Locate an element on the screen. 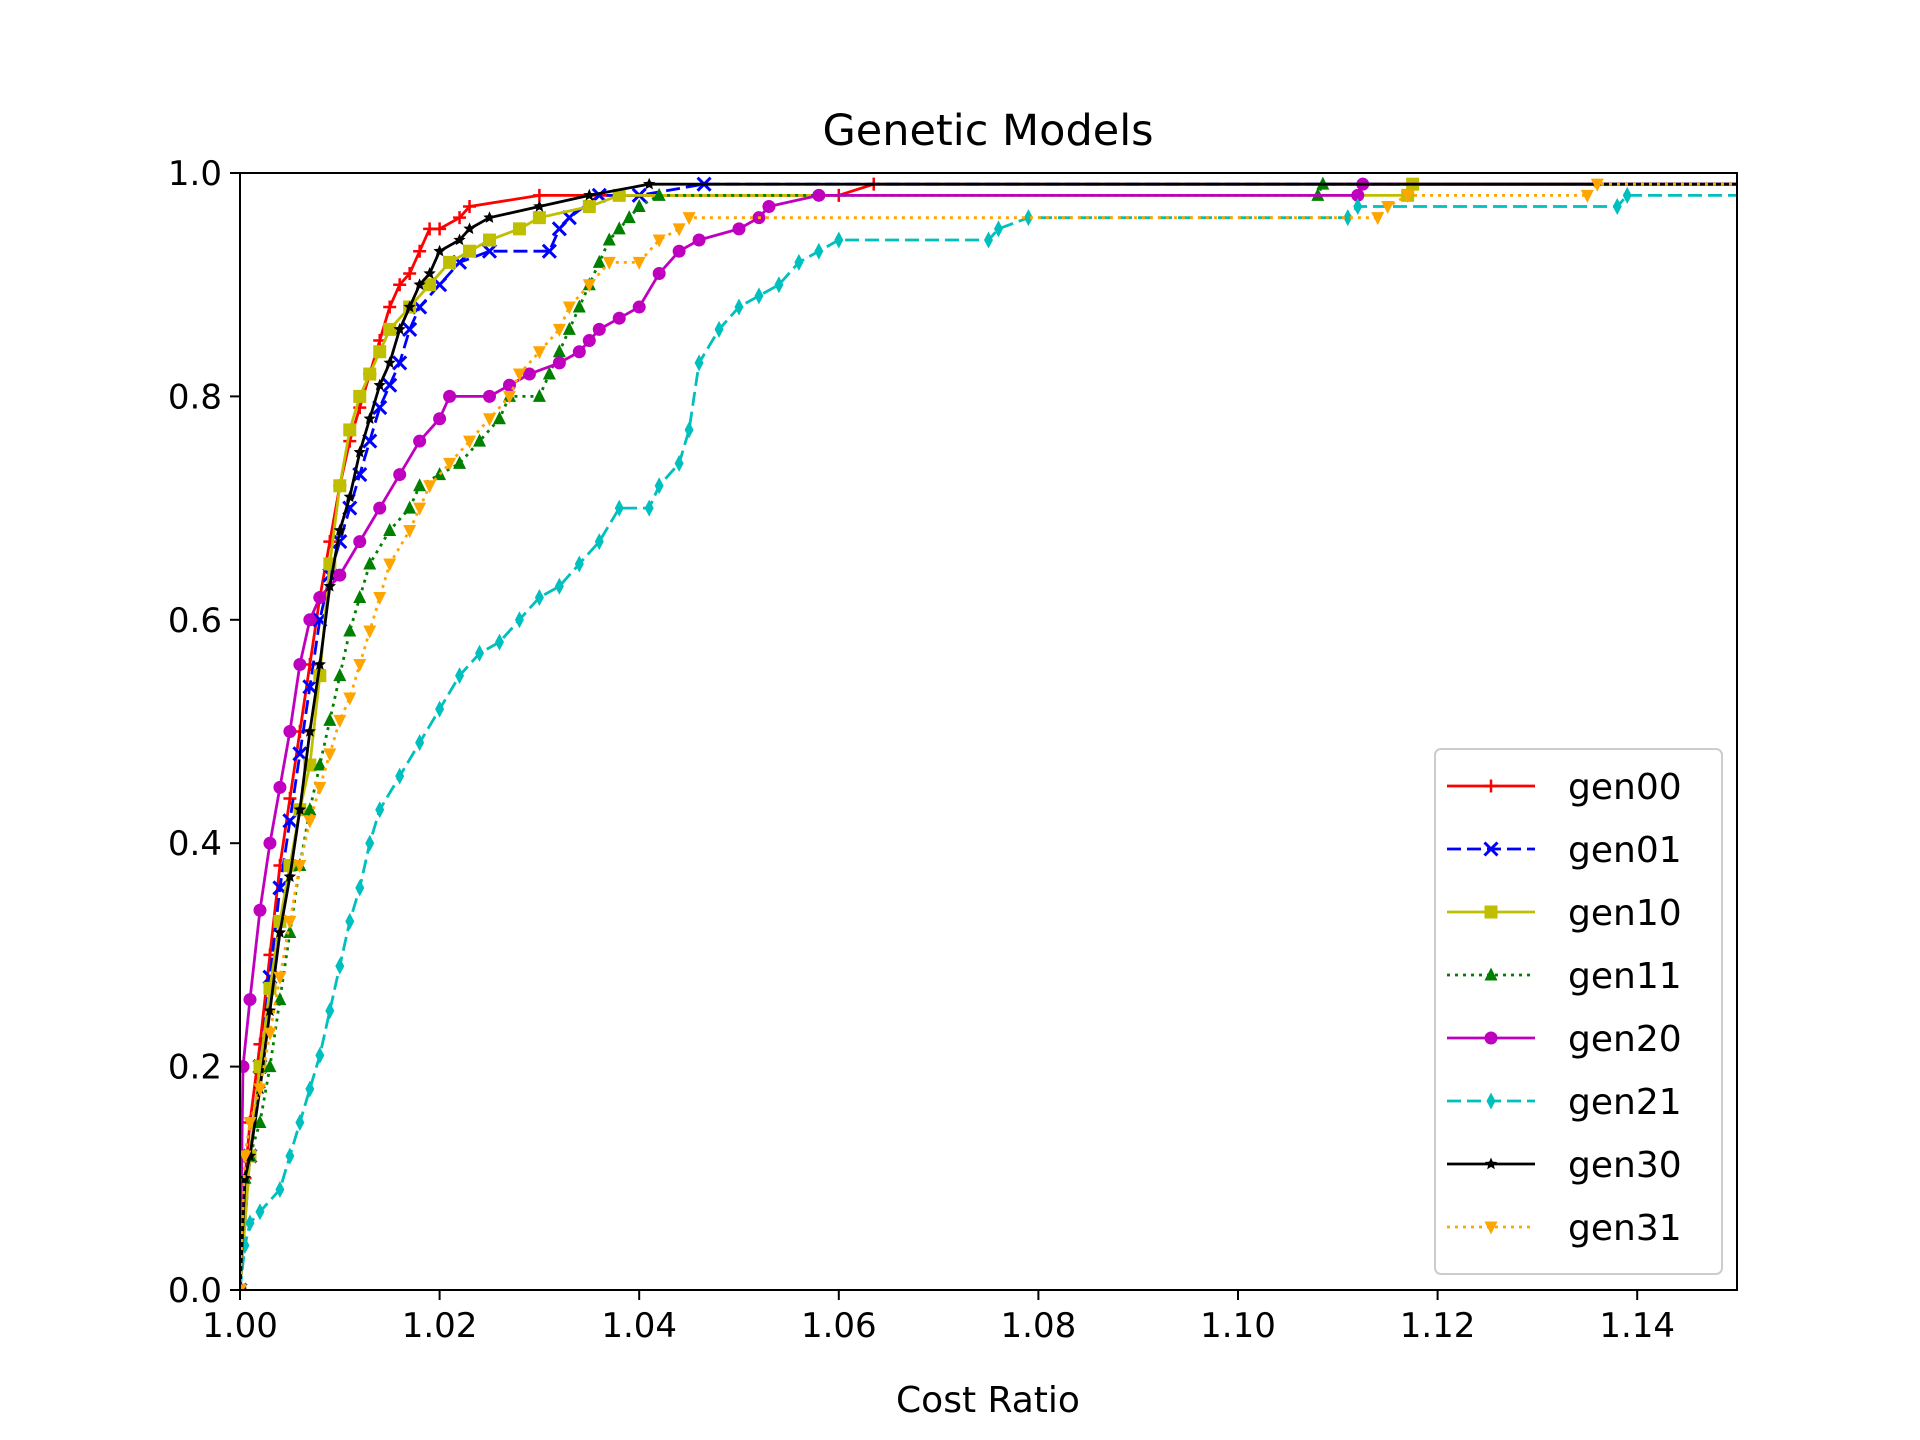 This screenshot has width=1920, height=1440. x-tick-label: 1.06 is located at coordinates (839, 1326).